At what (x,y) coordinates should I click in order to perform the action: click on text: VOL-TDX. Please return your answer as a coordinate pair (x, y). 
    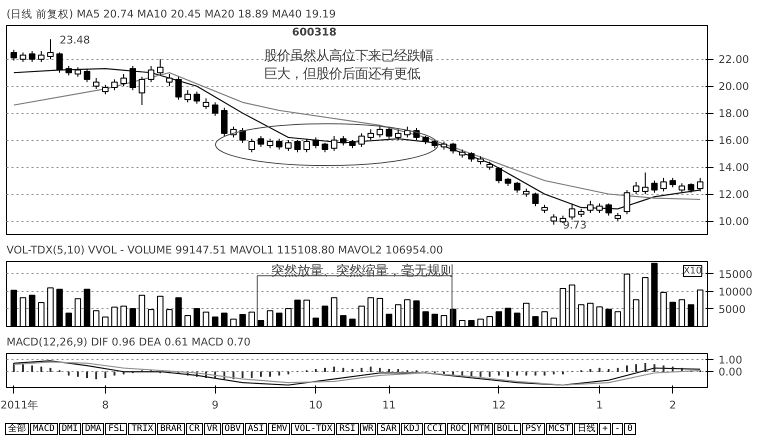
    Looking at the image, I should click on (313, 429).